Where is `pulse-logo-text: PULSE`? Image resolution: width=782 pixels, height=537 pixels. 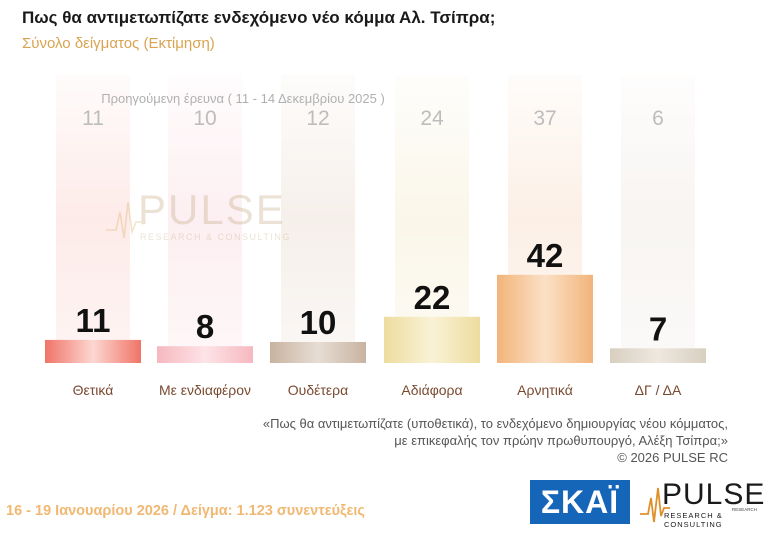
pulse-logo-text: PULSE is located at coordinates (714, 494).